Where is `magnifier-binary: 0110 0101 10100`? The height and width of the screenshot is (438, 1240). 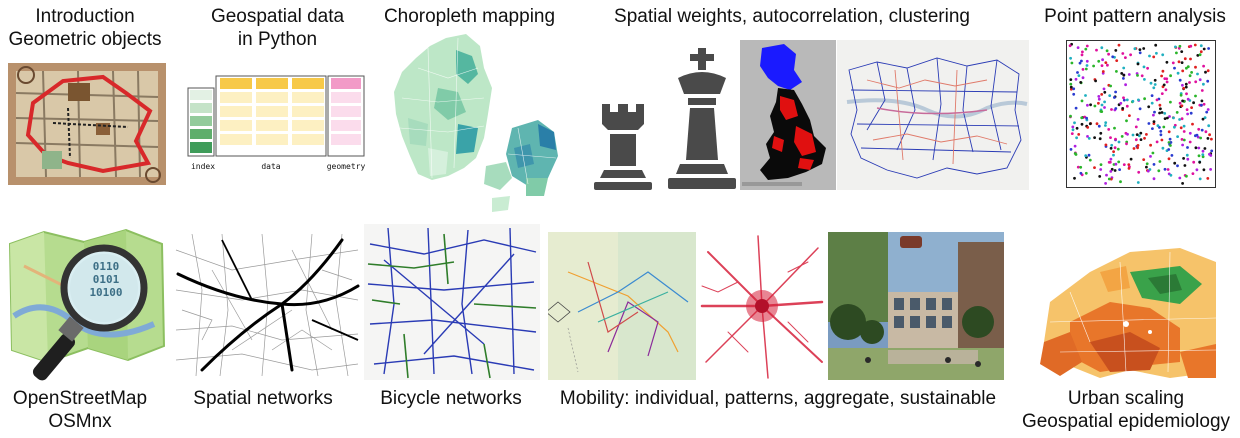
magnifier-binary: 0110 0101 10100 is located at coordinates (106, 279).